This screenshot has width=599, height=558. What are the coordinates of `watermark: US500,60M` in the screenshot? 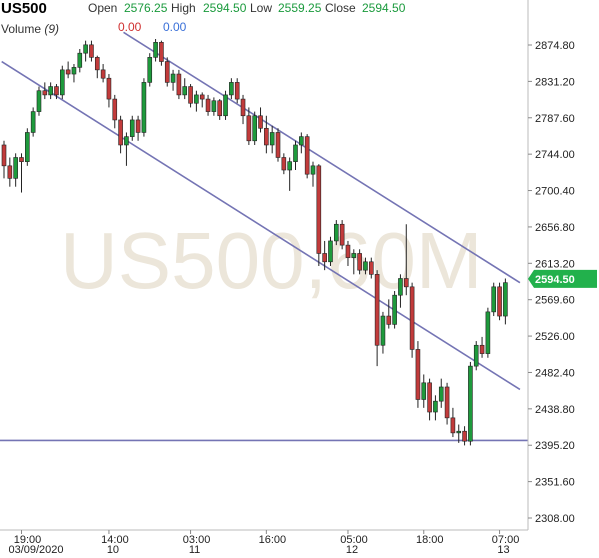 It's located at (271, 260).